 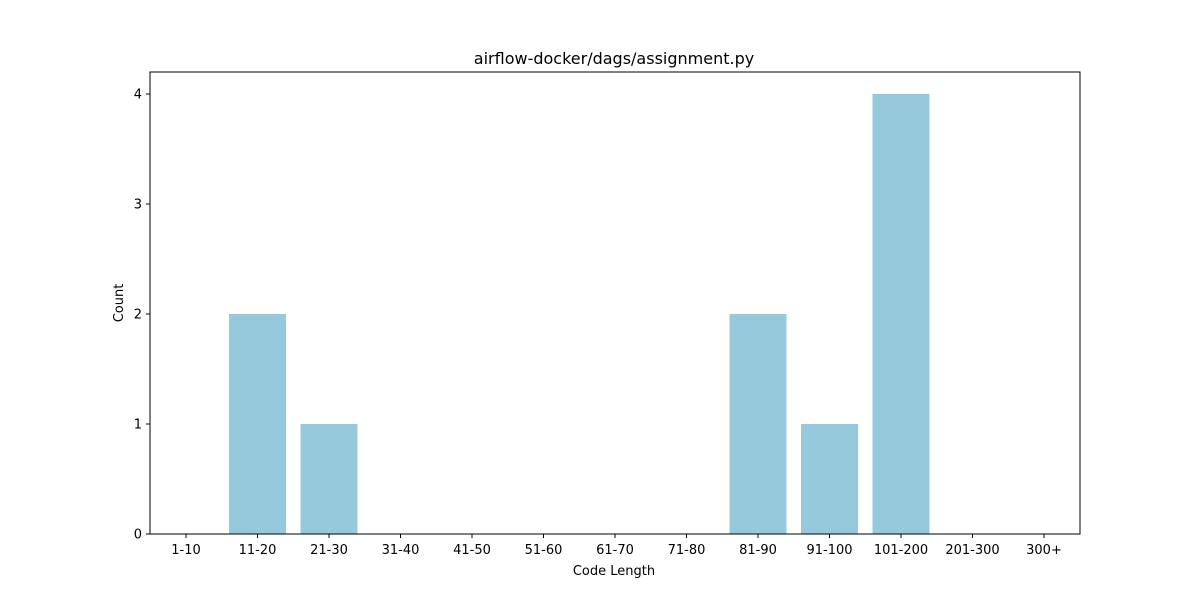 I want to click on x-tick-label: 101-200, so click(x=901, y=550).